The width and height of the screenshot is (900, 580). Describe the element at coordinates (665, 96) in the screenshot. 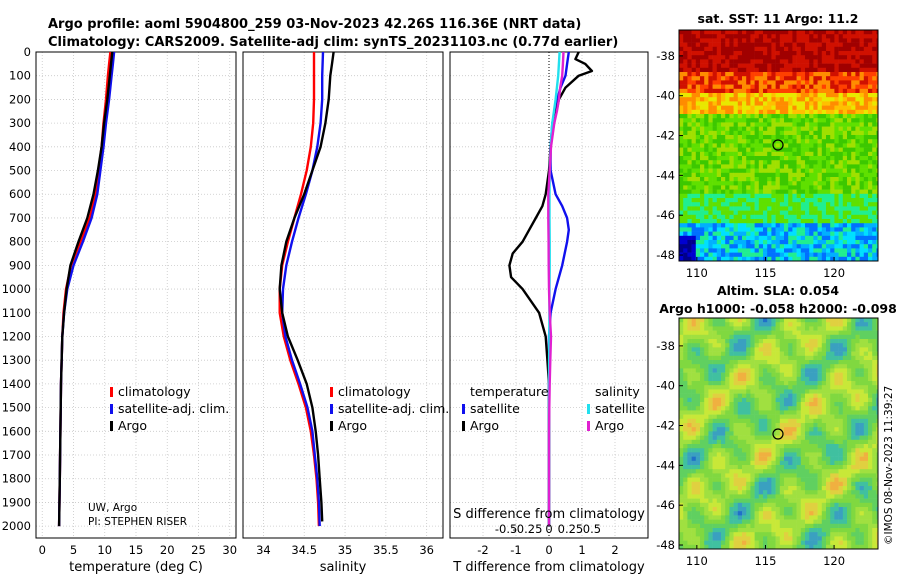

I see `map-y-tick-label: -40` at that location.